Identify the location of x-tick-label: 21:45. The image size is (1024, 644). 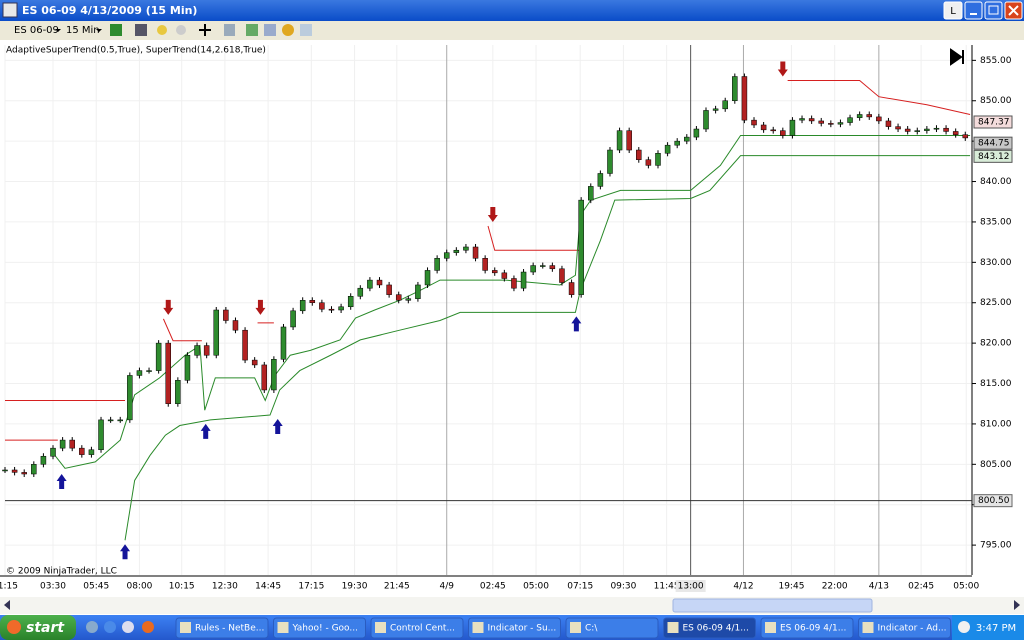
(397, 587).